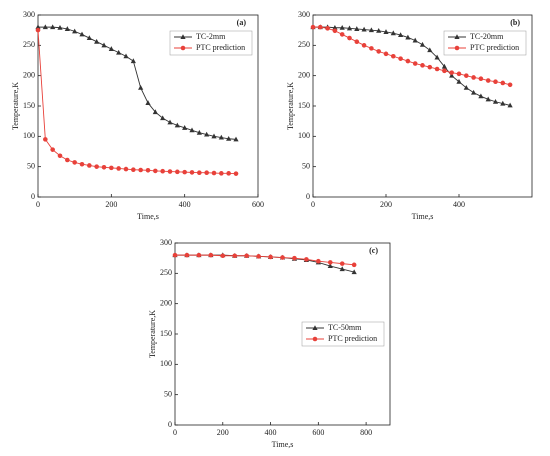 Image resolution: width=550 pixels, height=456 pixels. What do you see at coordinates (166, 242) in the screenshot?
I see `y-tick-label: 300` at bounding box center [166, 242].